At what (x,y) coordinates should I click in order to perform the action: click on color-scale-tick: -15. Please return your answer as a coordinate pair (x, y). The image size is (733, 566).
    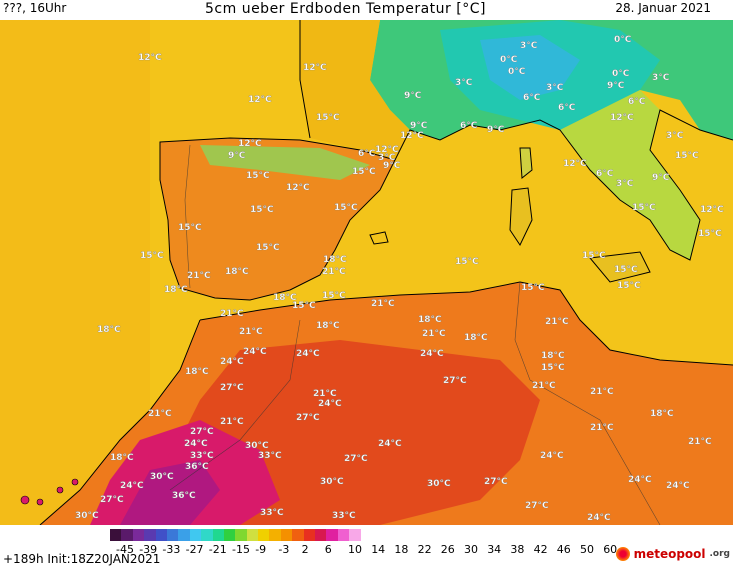
    Looking at the image, I should click on (241, 549).